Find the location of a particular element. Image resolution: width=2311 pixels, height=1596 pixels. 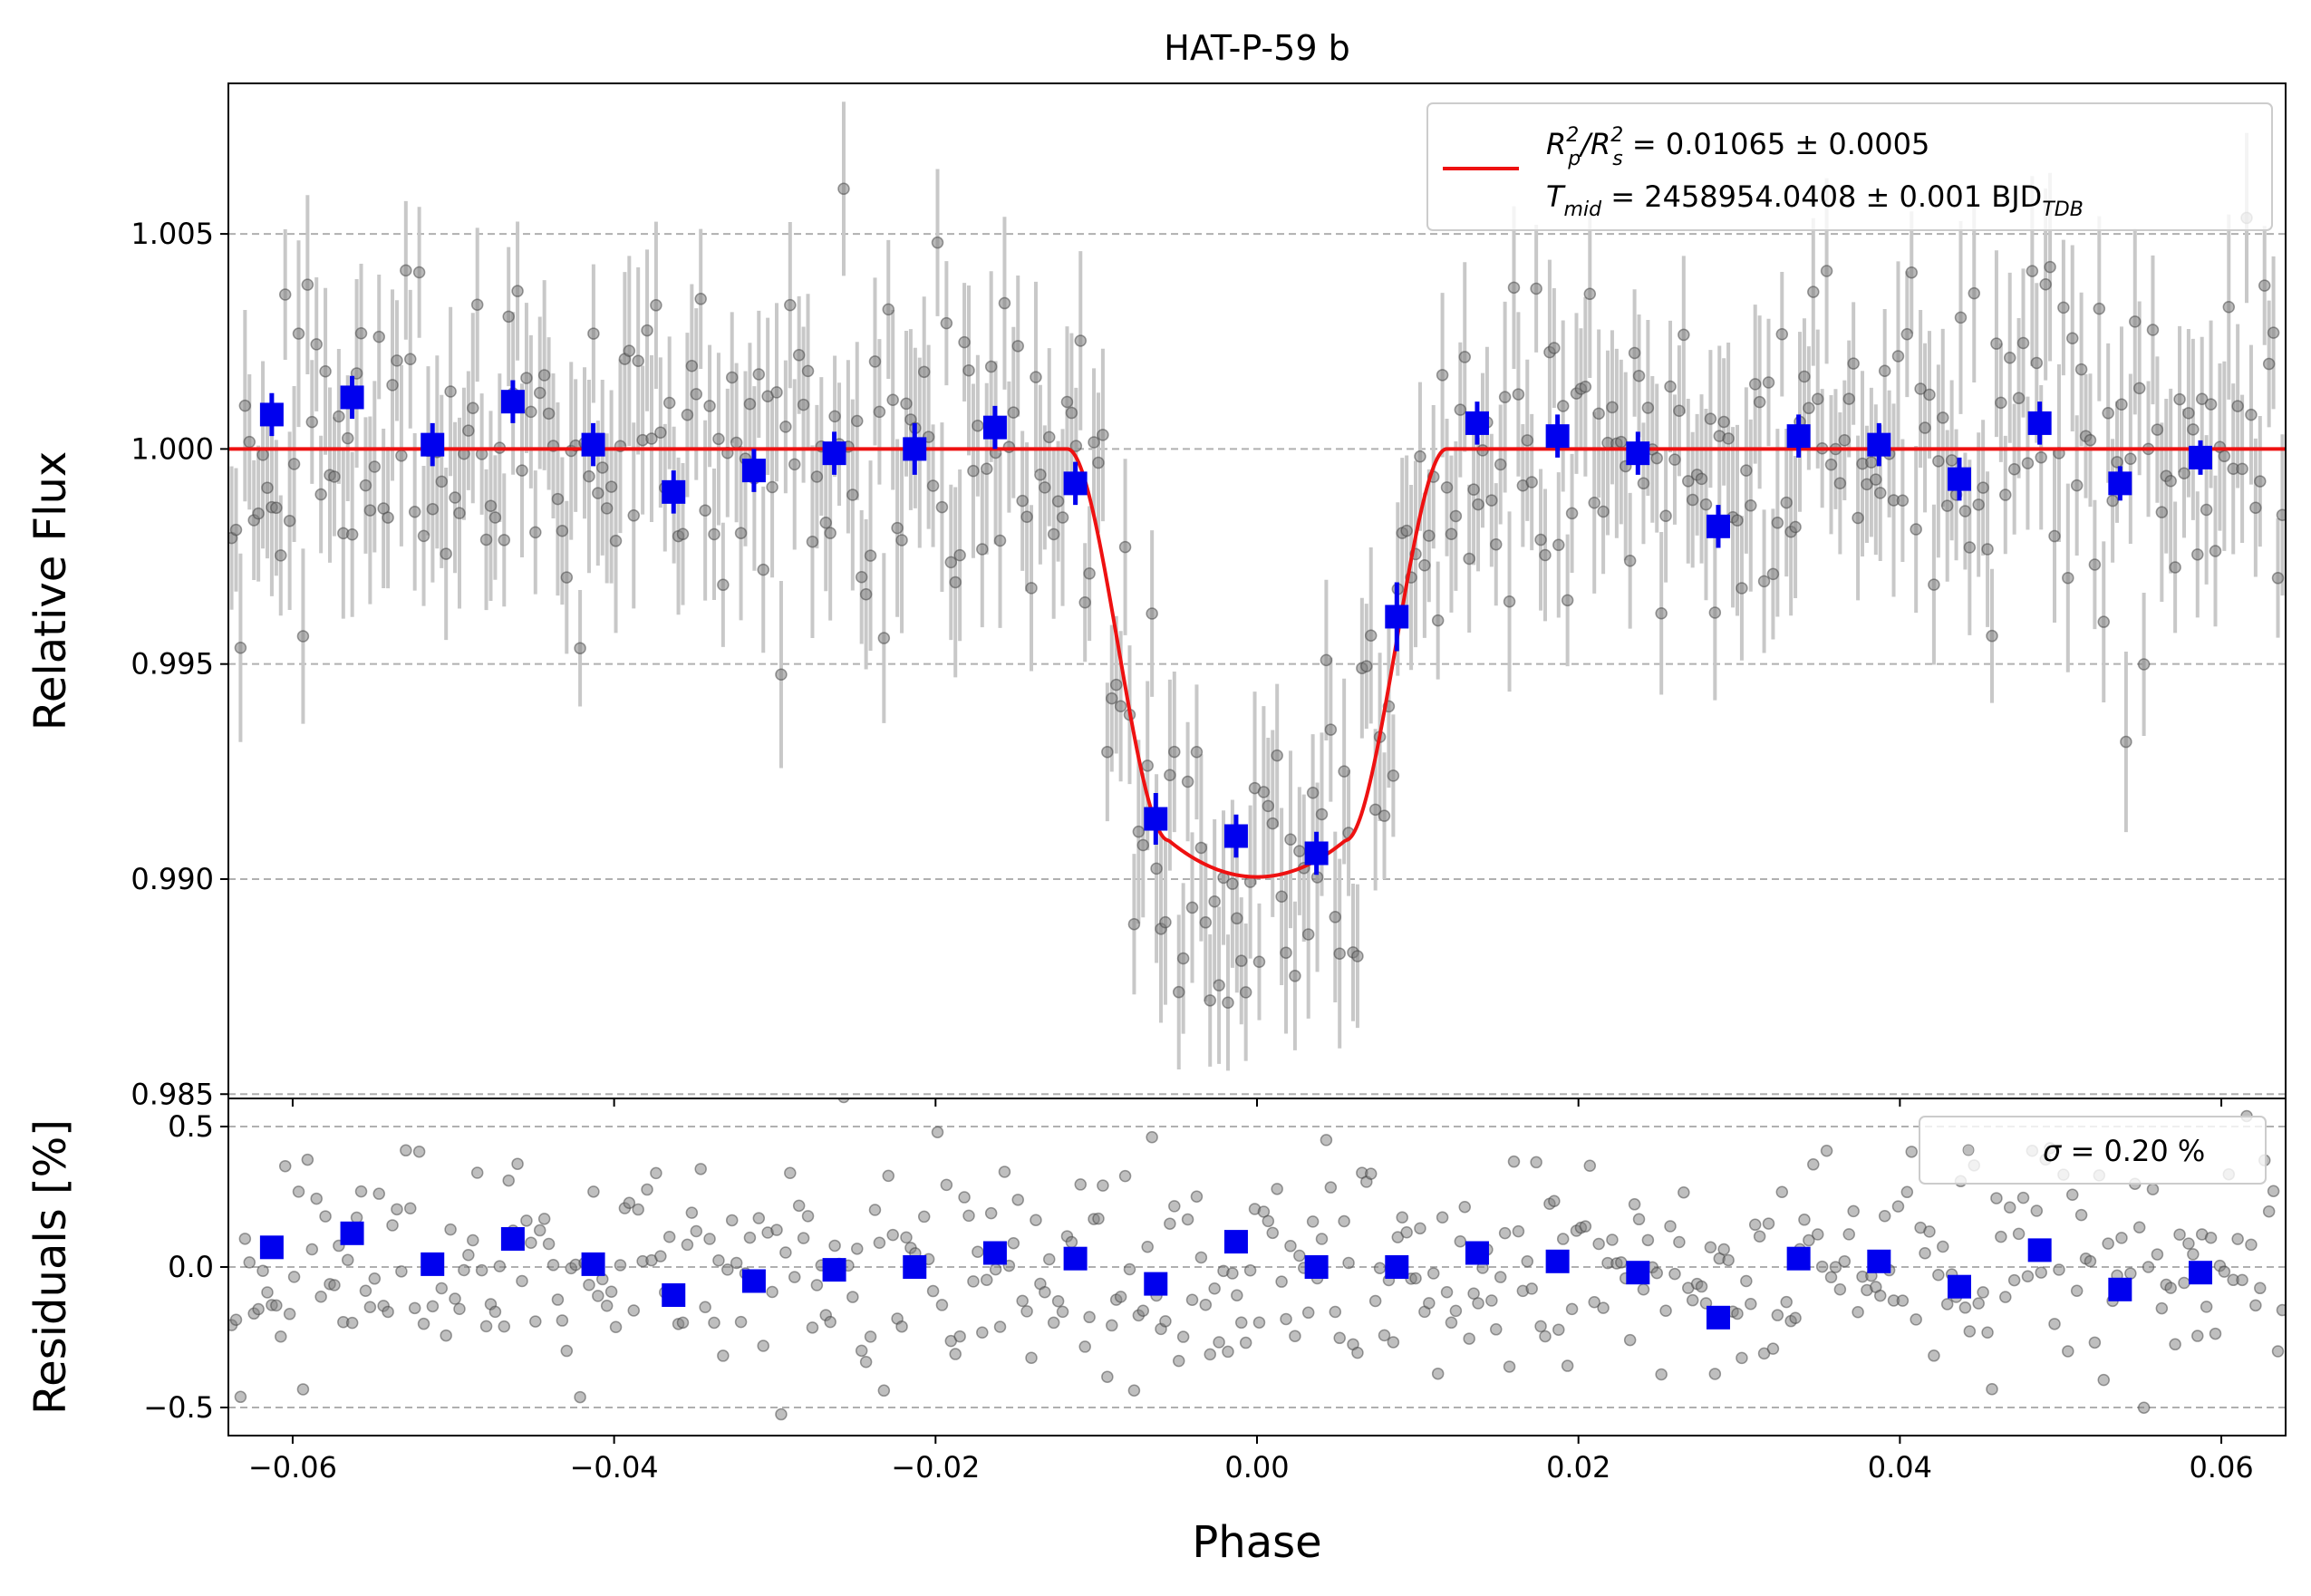

bottom-y-tick-label: 0.0 is located at coordinates (191, 1267).